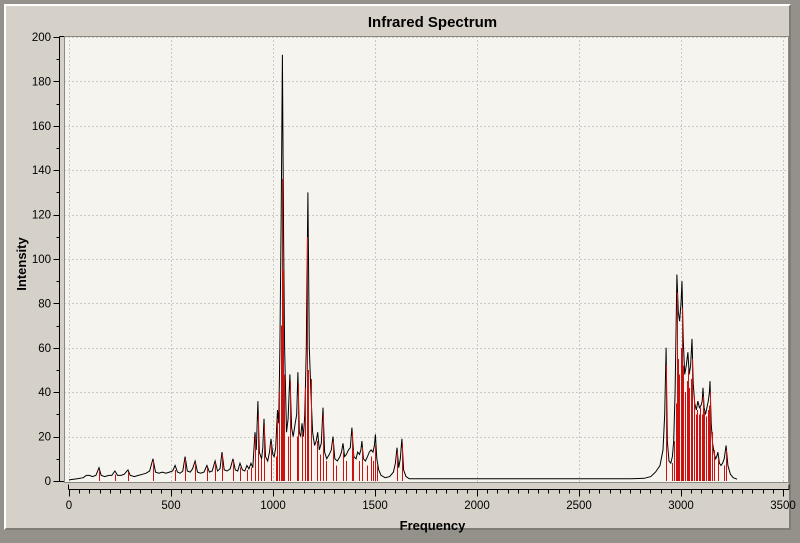 The width and height of the screenshot is (800, 543). What do you see at coordinates (41, 127) in the screenshot?
I see `y-tick-label: 160` at bounding box center [41, 127].